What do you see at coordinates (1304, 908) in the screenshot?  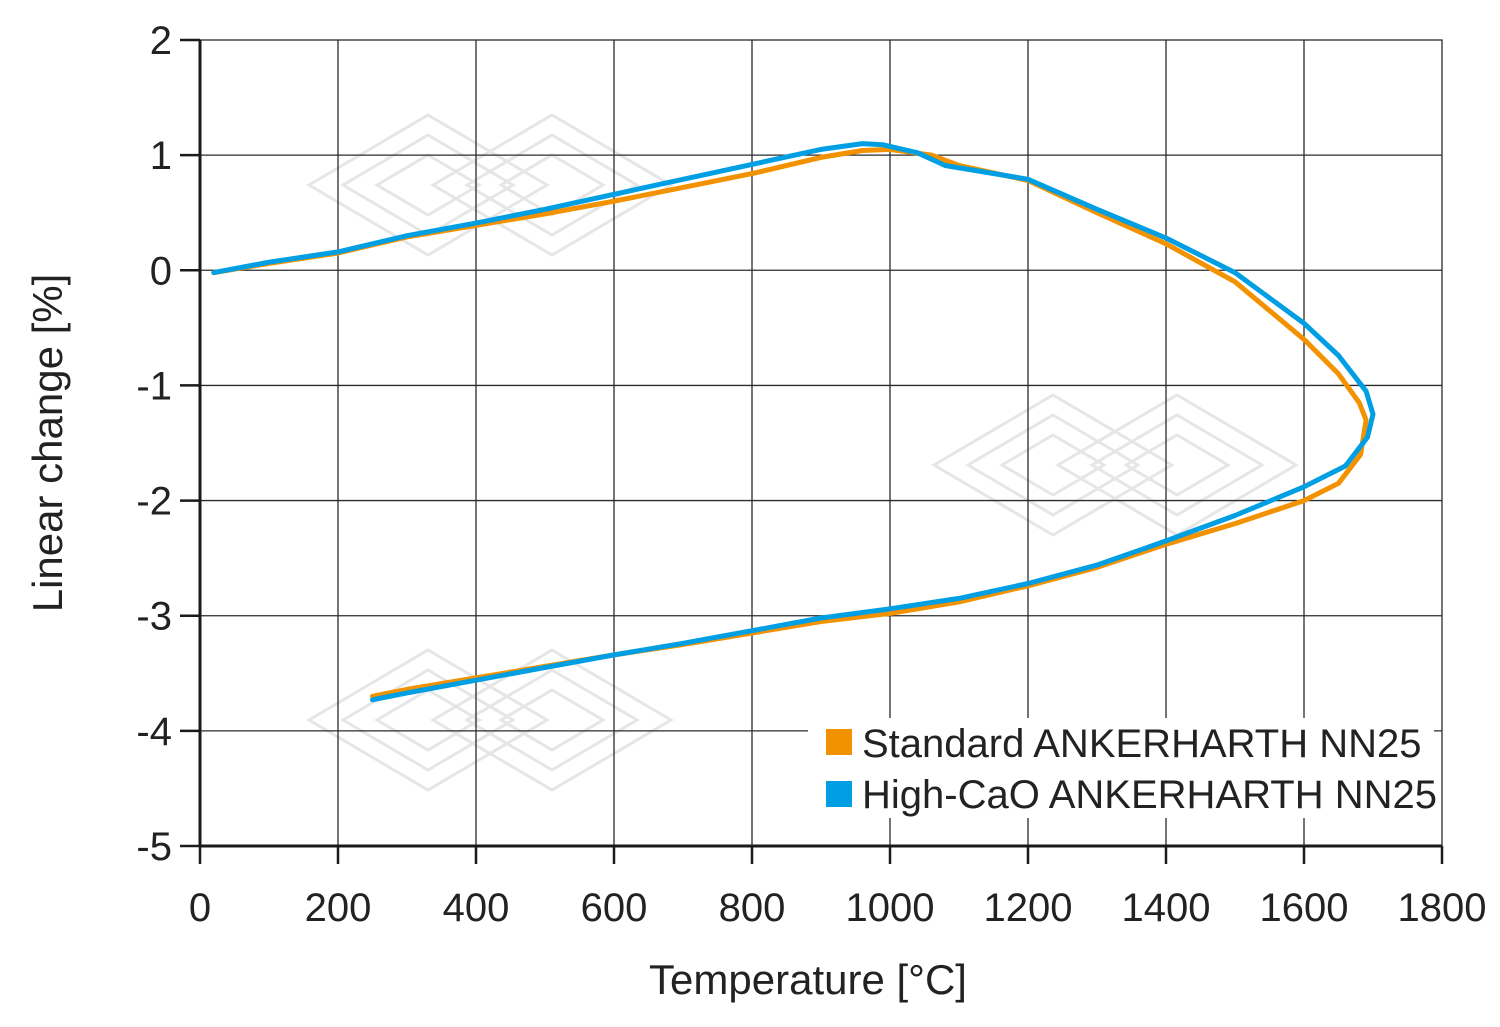 I see `x-tick-label: 1600` at bounding box center [1304, 908].